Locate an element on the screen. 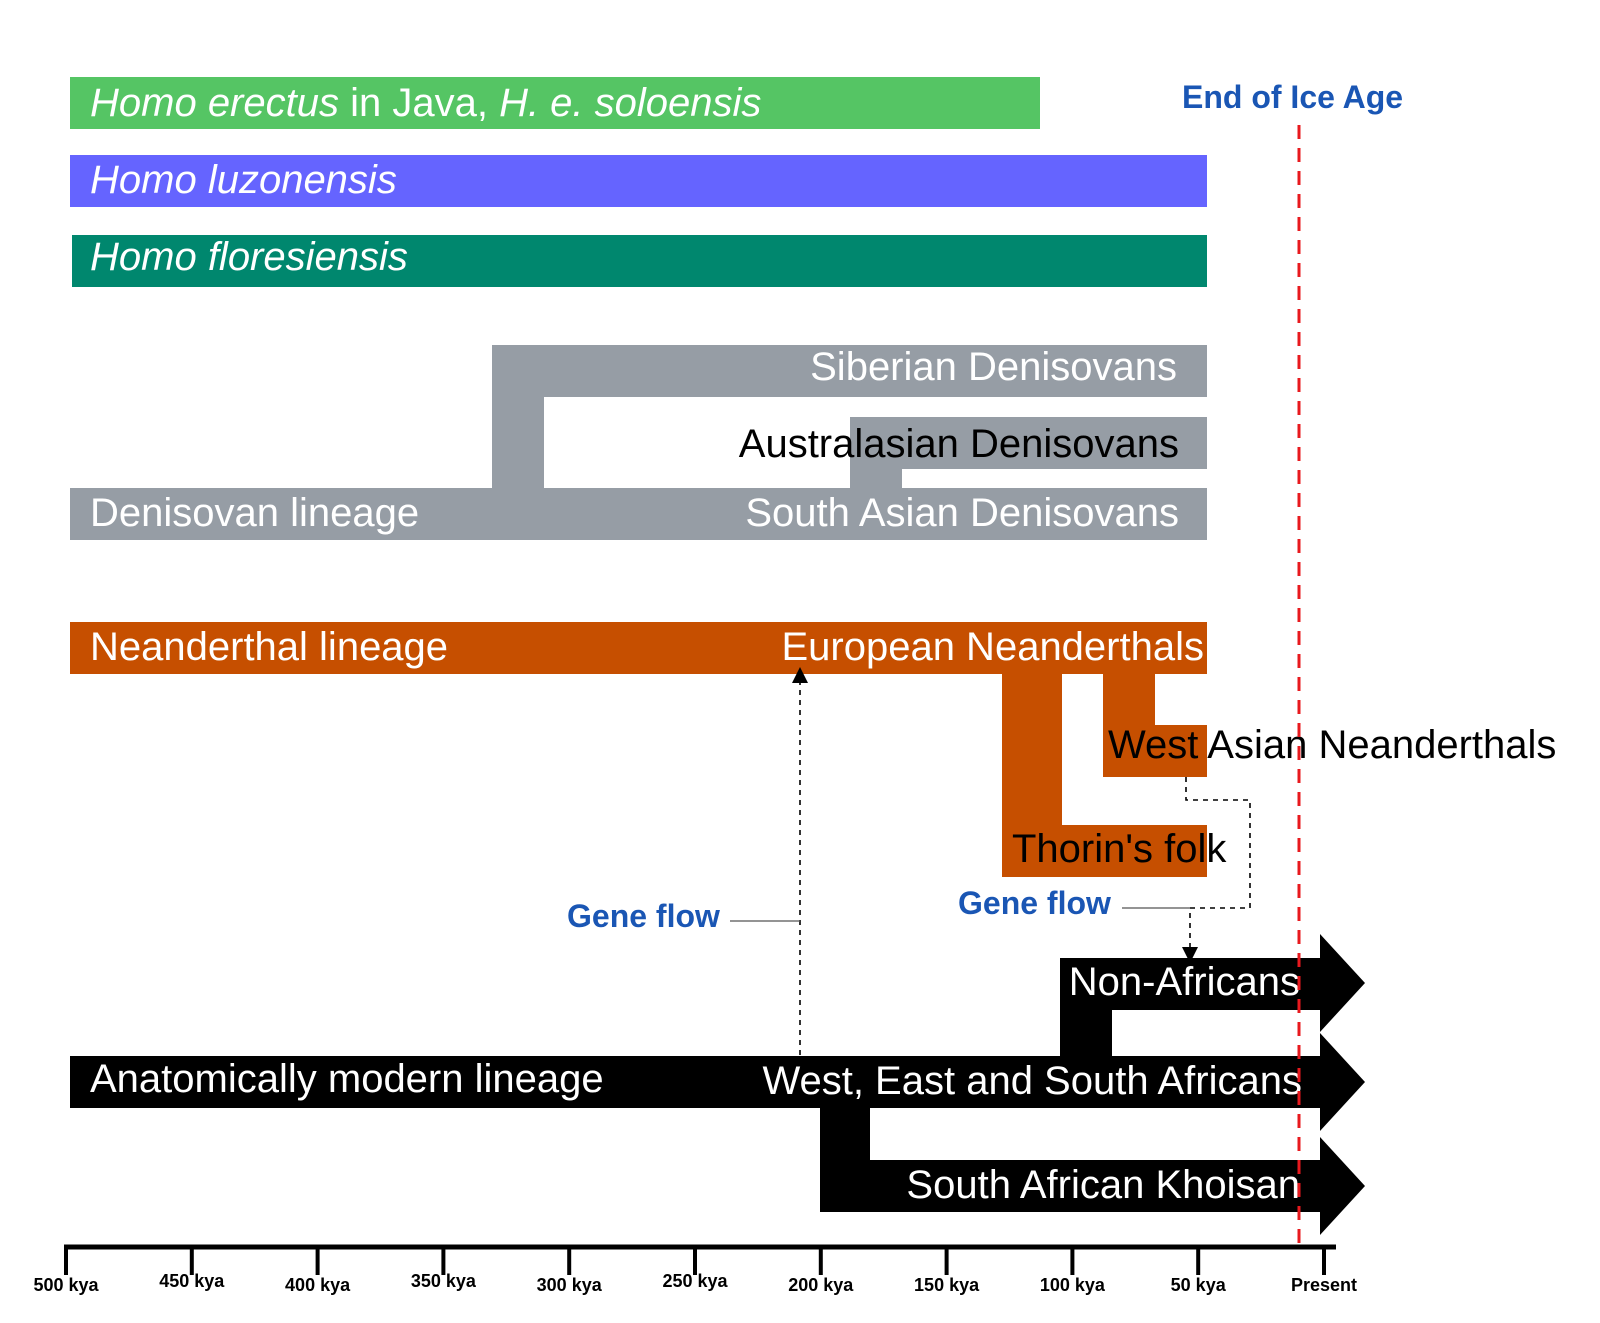 This screenshot has width=1600, height=1323. axis-tick-label: 400 kya is located at coordinates (318, 1285).